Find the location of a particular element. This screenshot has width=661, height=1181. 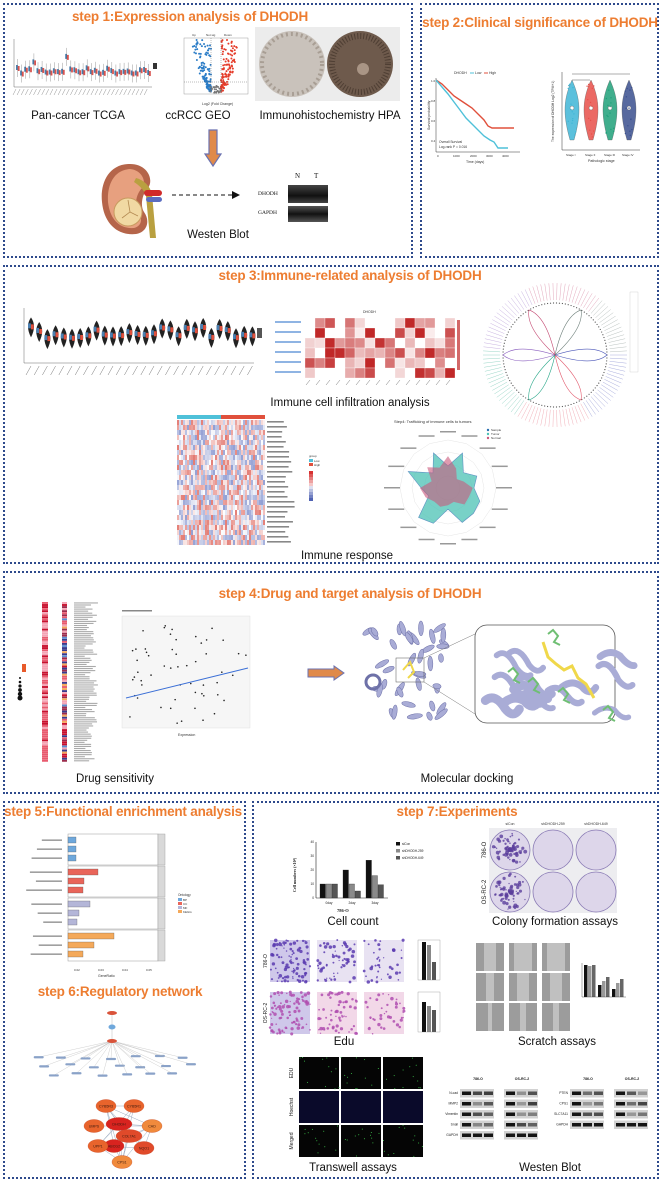

box-high is located at coordinates (147, 335).